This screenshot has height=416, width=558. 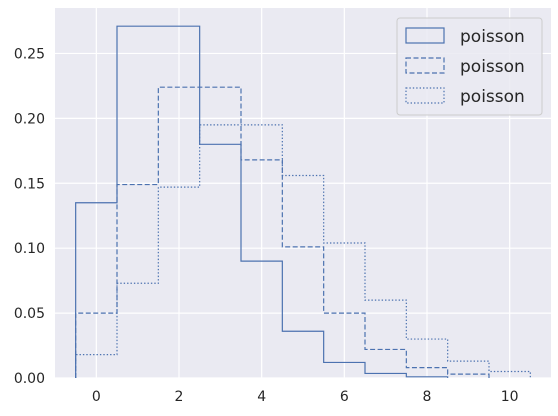 What do you see at coordinates (29, 184) in the screenshot?
I see `y-tick-label: 0.15` at bounding box center [29, 184].